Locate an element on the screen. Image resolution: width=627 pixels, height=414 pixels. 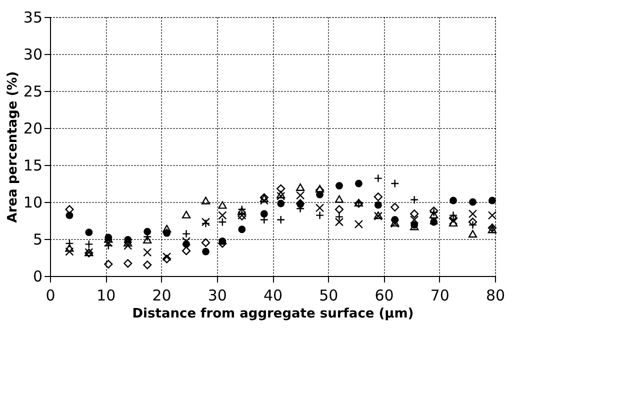
x-tick-label: 50 is located at coordinates (328, 295).